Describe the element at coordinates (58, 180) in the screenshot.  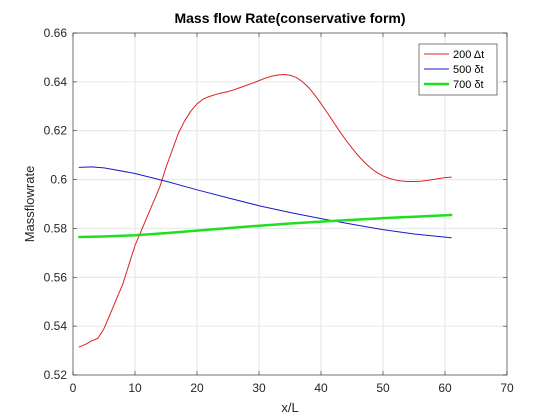
I see `y-tick-label: 0.6` at that location.